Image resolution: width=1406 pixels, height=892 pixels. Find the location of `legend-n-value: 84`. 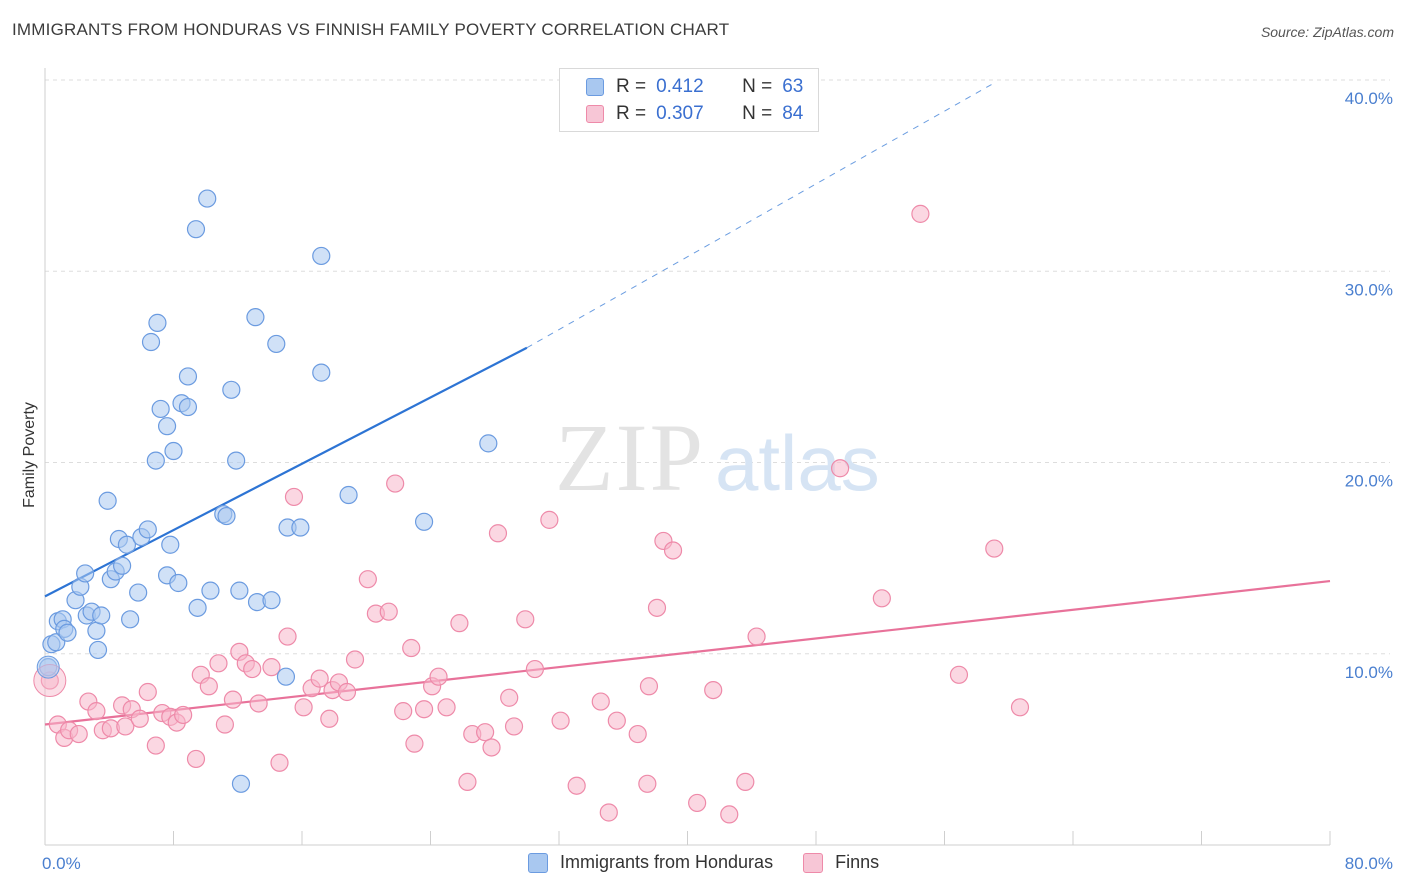

legend-n-value: 84 is located at coordinates (793, 113).